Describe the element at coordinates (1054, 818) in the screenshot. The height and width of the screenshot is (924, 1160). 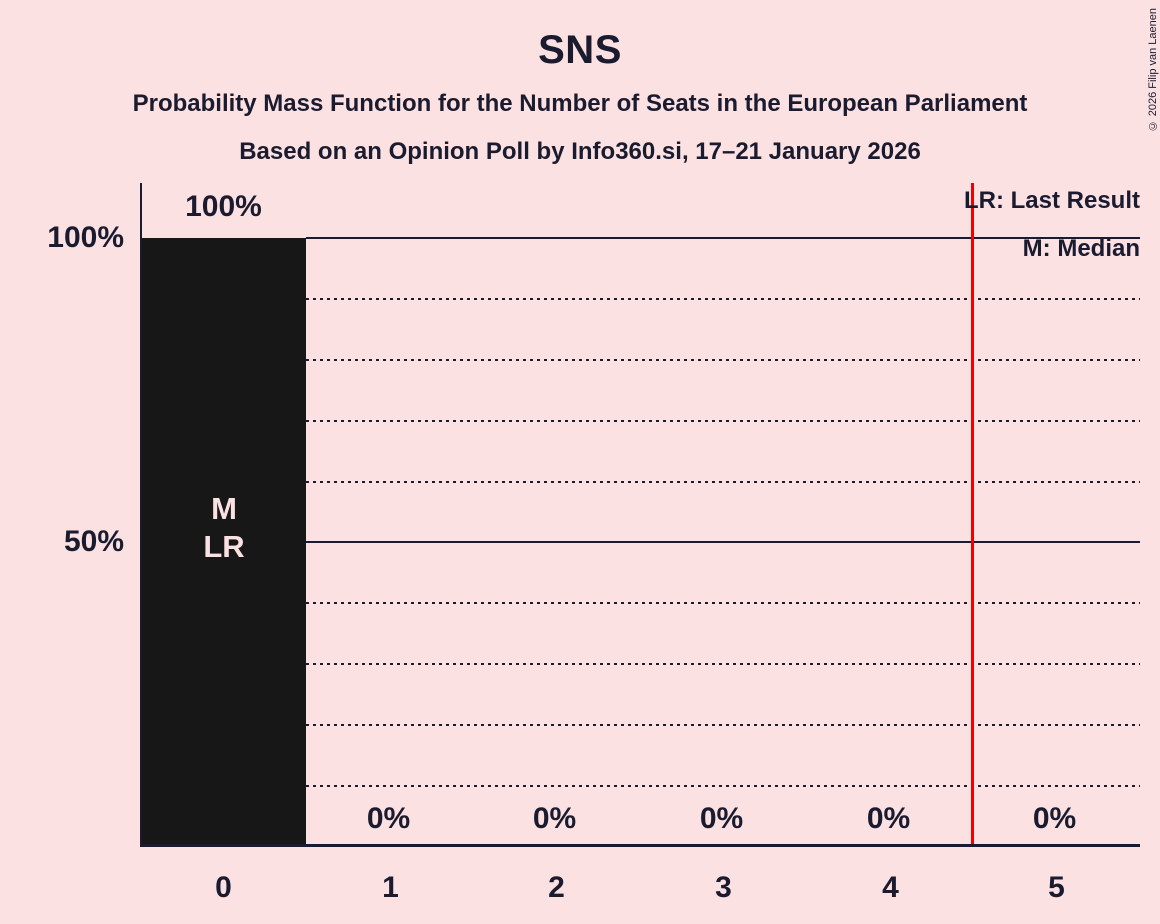
I see `bar-value-label-5: 0%` at that location.